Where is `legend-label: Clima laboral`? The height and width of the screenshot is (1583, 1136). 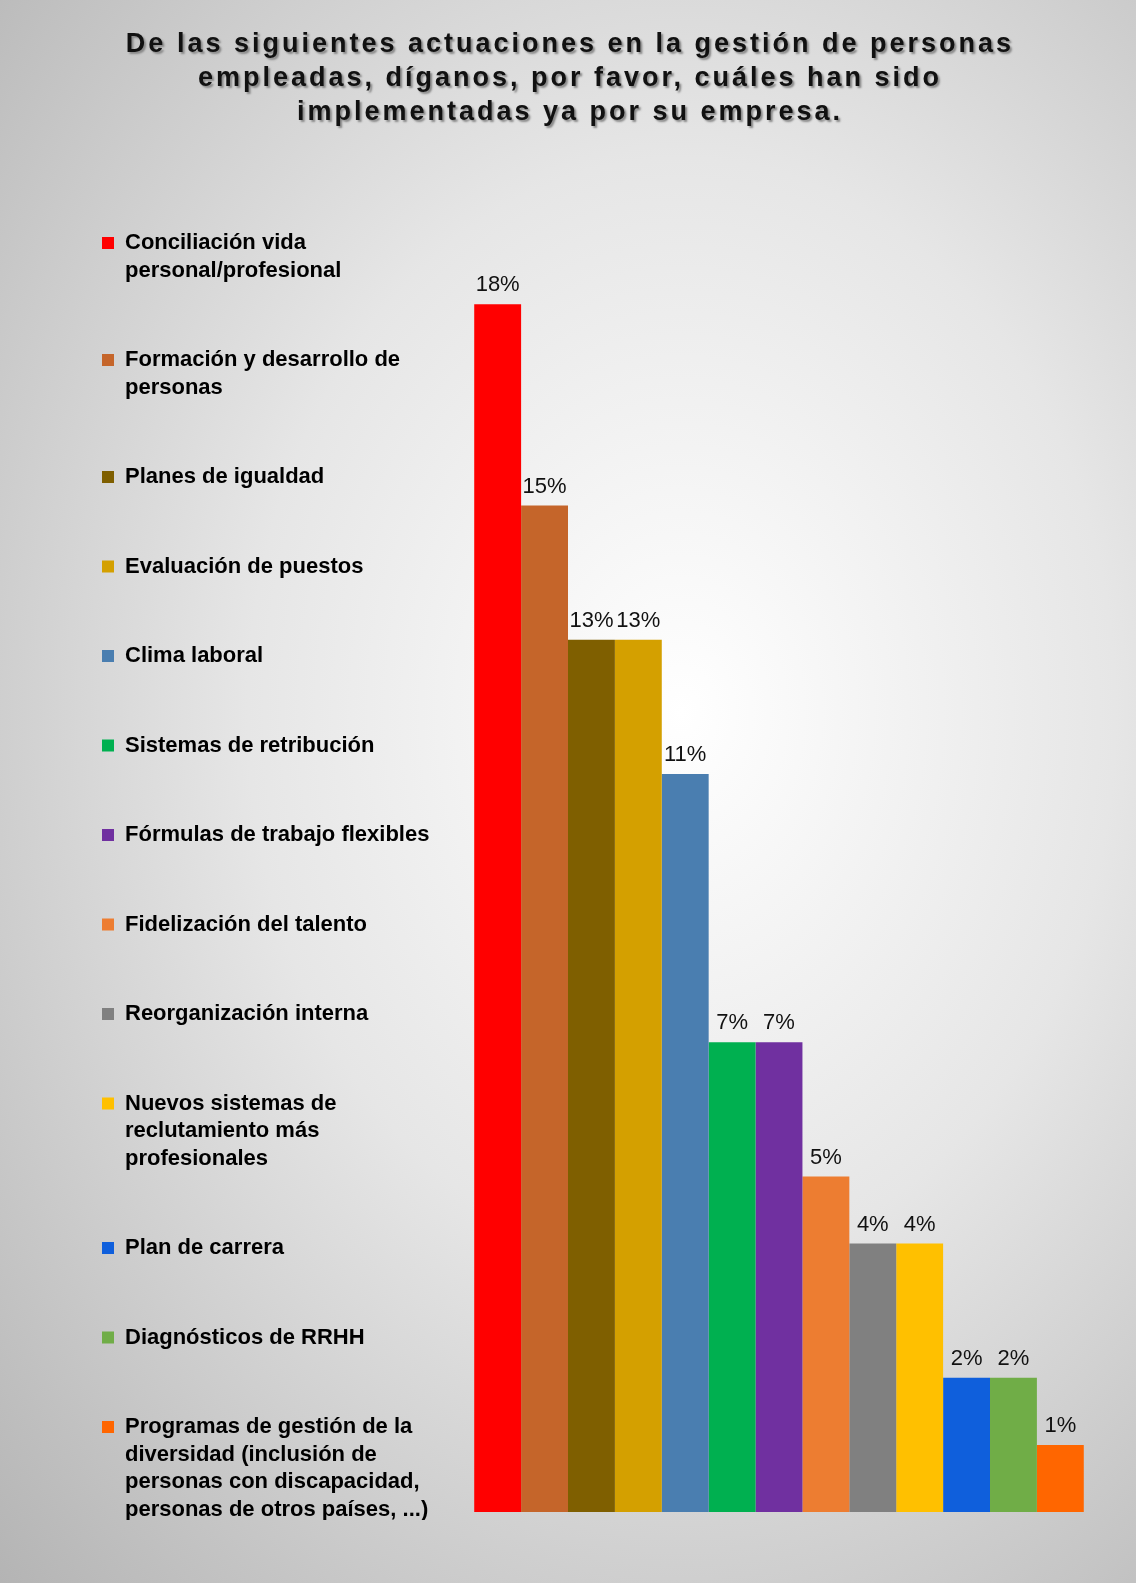 legend-label: Clima laboral is located at coordinates (194, 655).